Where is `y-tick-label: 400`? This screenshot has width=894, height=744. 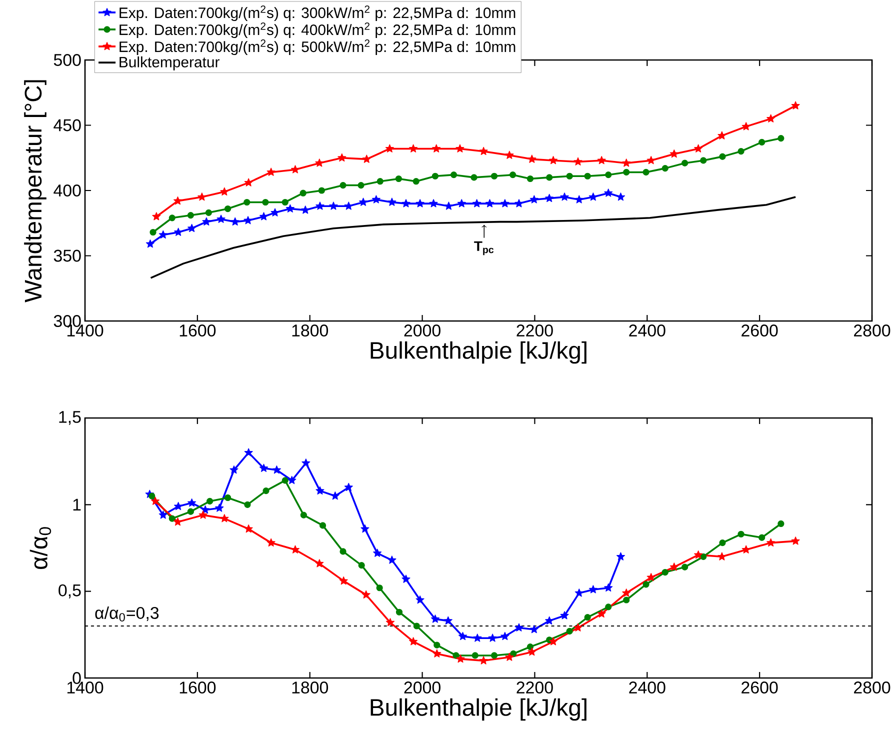
y-tick-label: 400 is located at coordinates (67, 190).